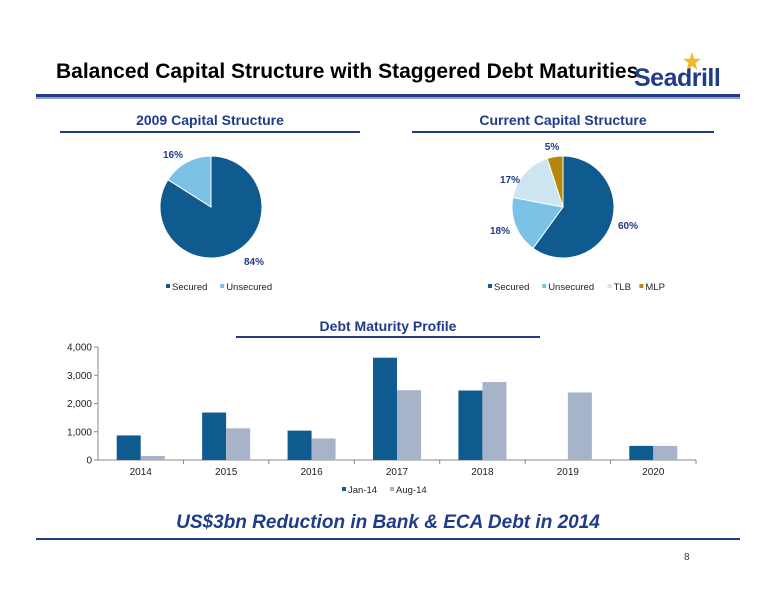 The height and width of the screenshot is (600, 776). Describe the element at coordinates (79, 404) in the screenshot. I see `y-tick-label: 2,000` at that location.